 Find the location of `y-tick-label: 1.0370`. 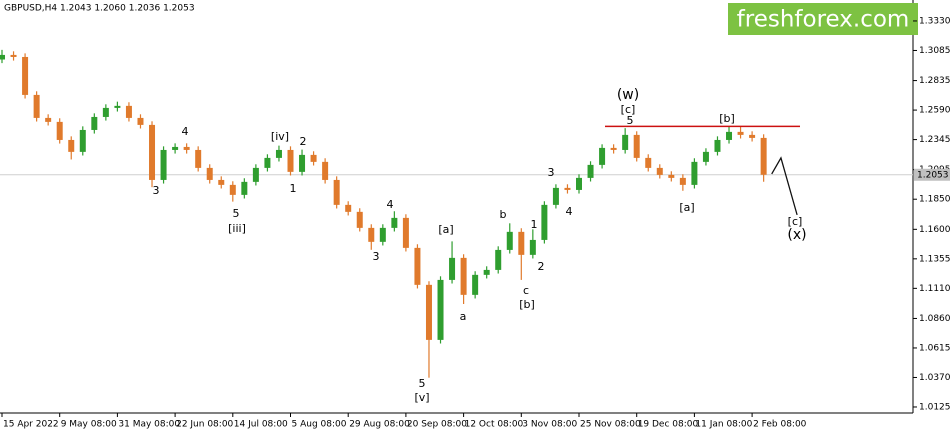

y-tick-label: 1.0370 is located at coordinates (934, 378).